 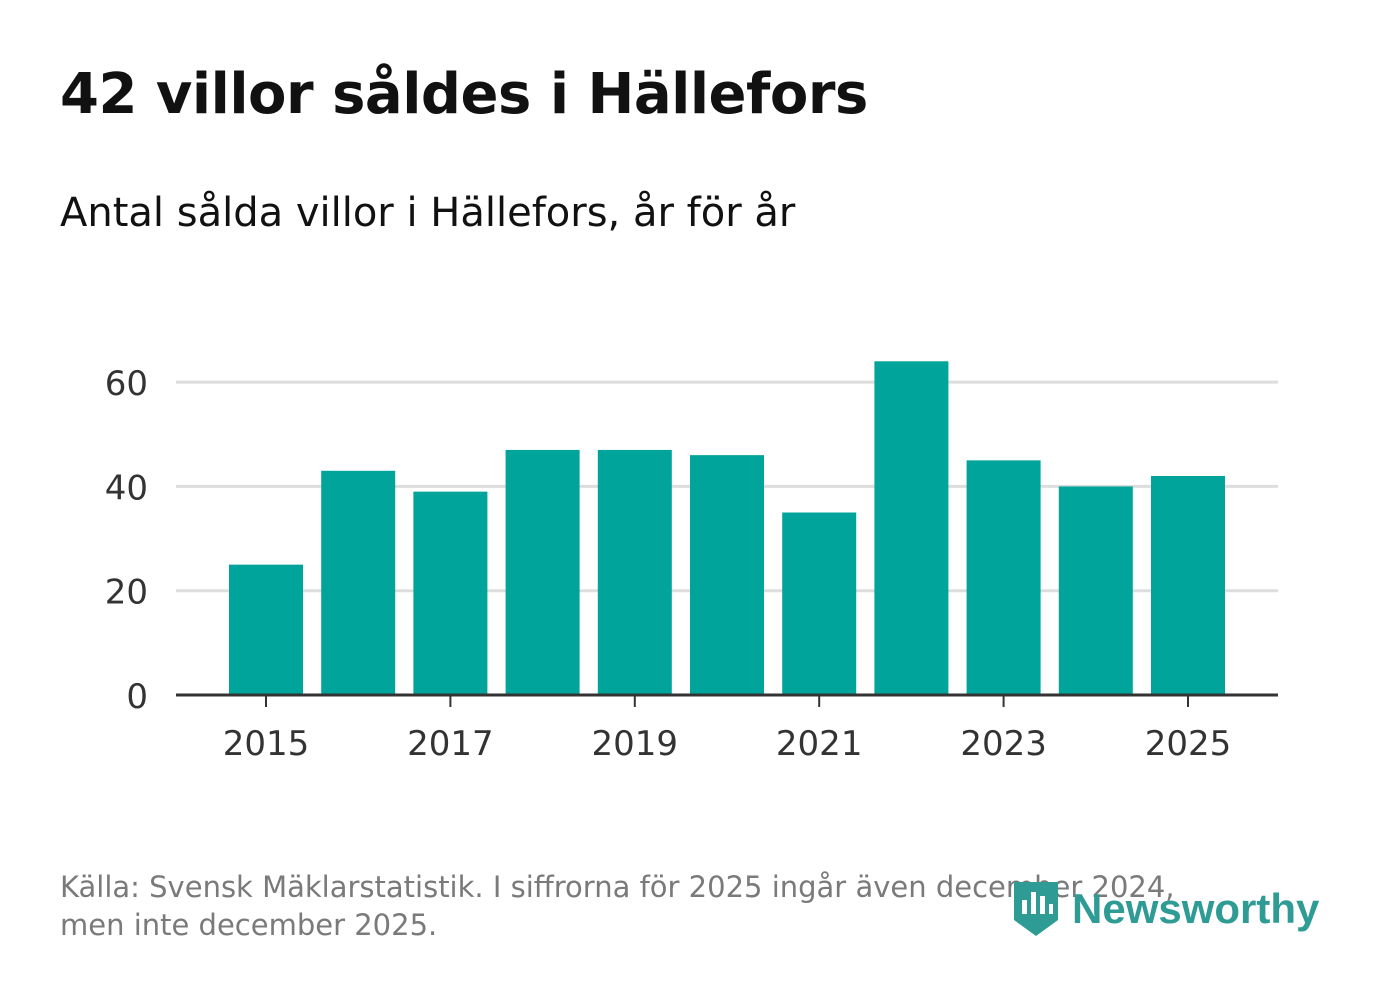 What do you see at coordinates (727, 729) in the screenshot?
I see `x-axis-ticks: 2015 2017 2019 2021 2023 2025` at bounding box center [727, 729].